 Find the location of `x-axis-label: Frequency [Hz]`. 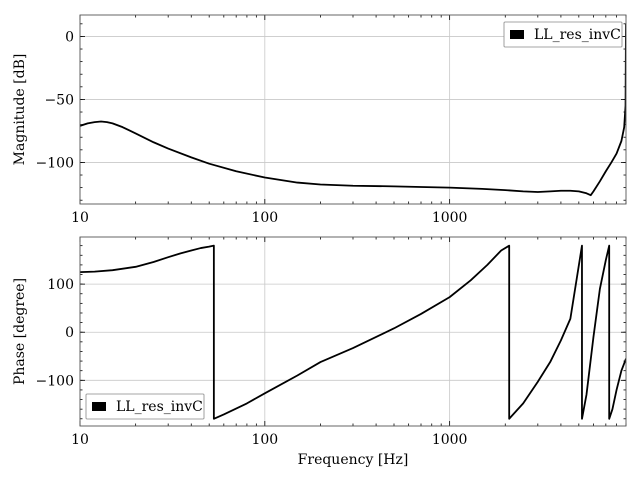

x-axis-label: Frequency [Hz] is located at coordinates (353, 460).